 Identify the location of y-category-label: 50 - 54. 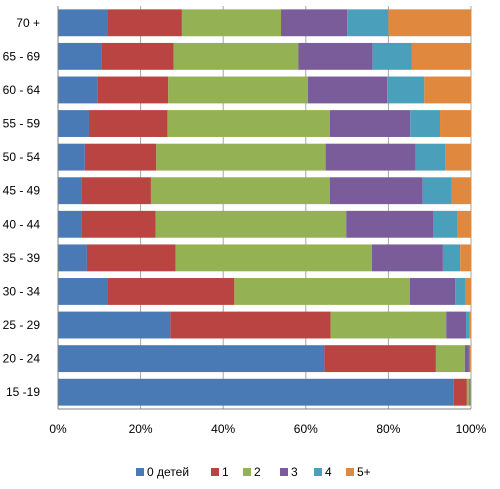
(22, 157).